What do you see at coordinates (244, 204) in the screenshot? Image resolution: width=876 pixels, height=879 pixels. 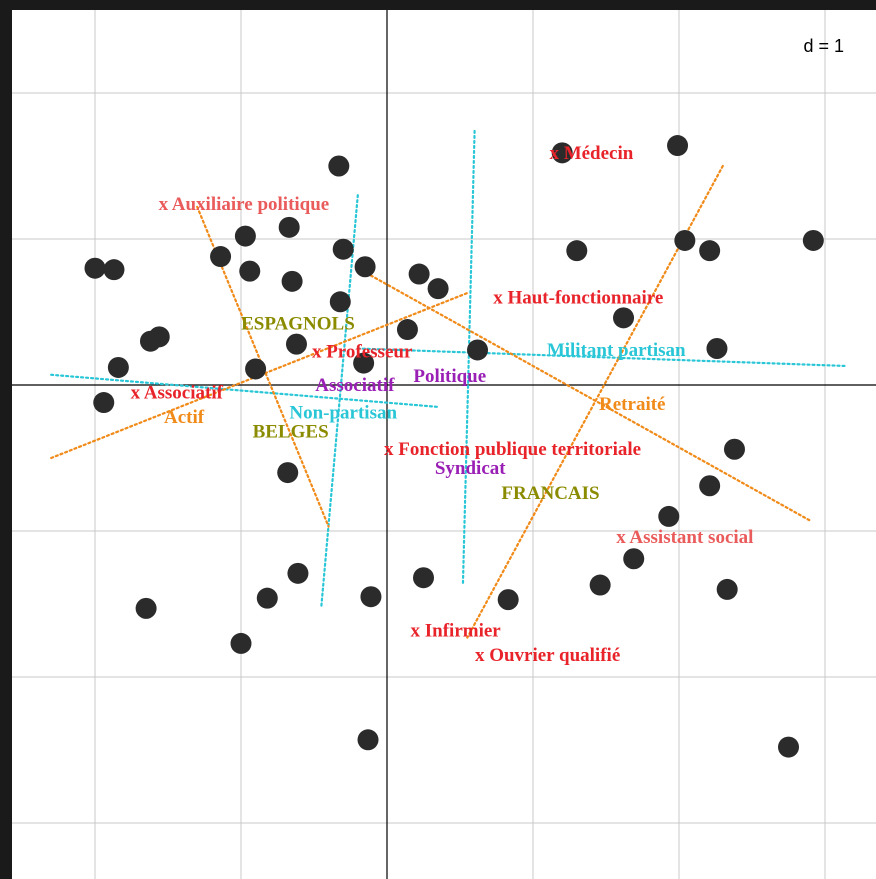 I see `occupation-label: x Auxiliaire politique` at bounding box center [244, 204].